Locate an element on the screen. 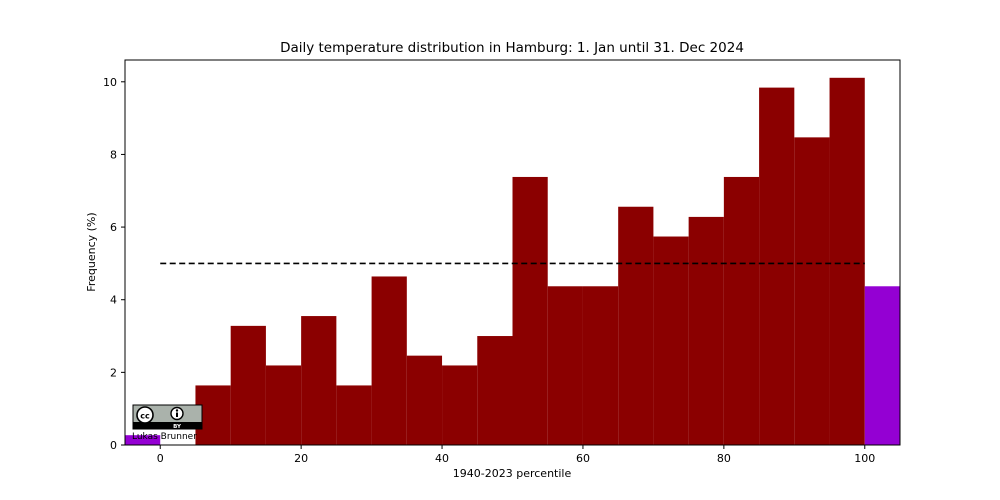 The image size is (1000, 500). cc-icon-glyph: cc is located at coordinates (145, 416).